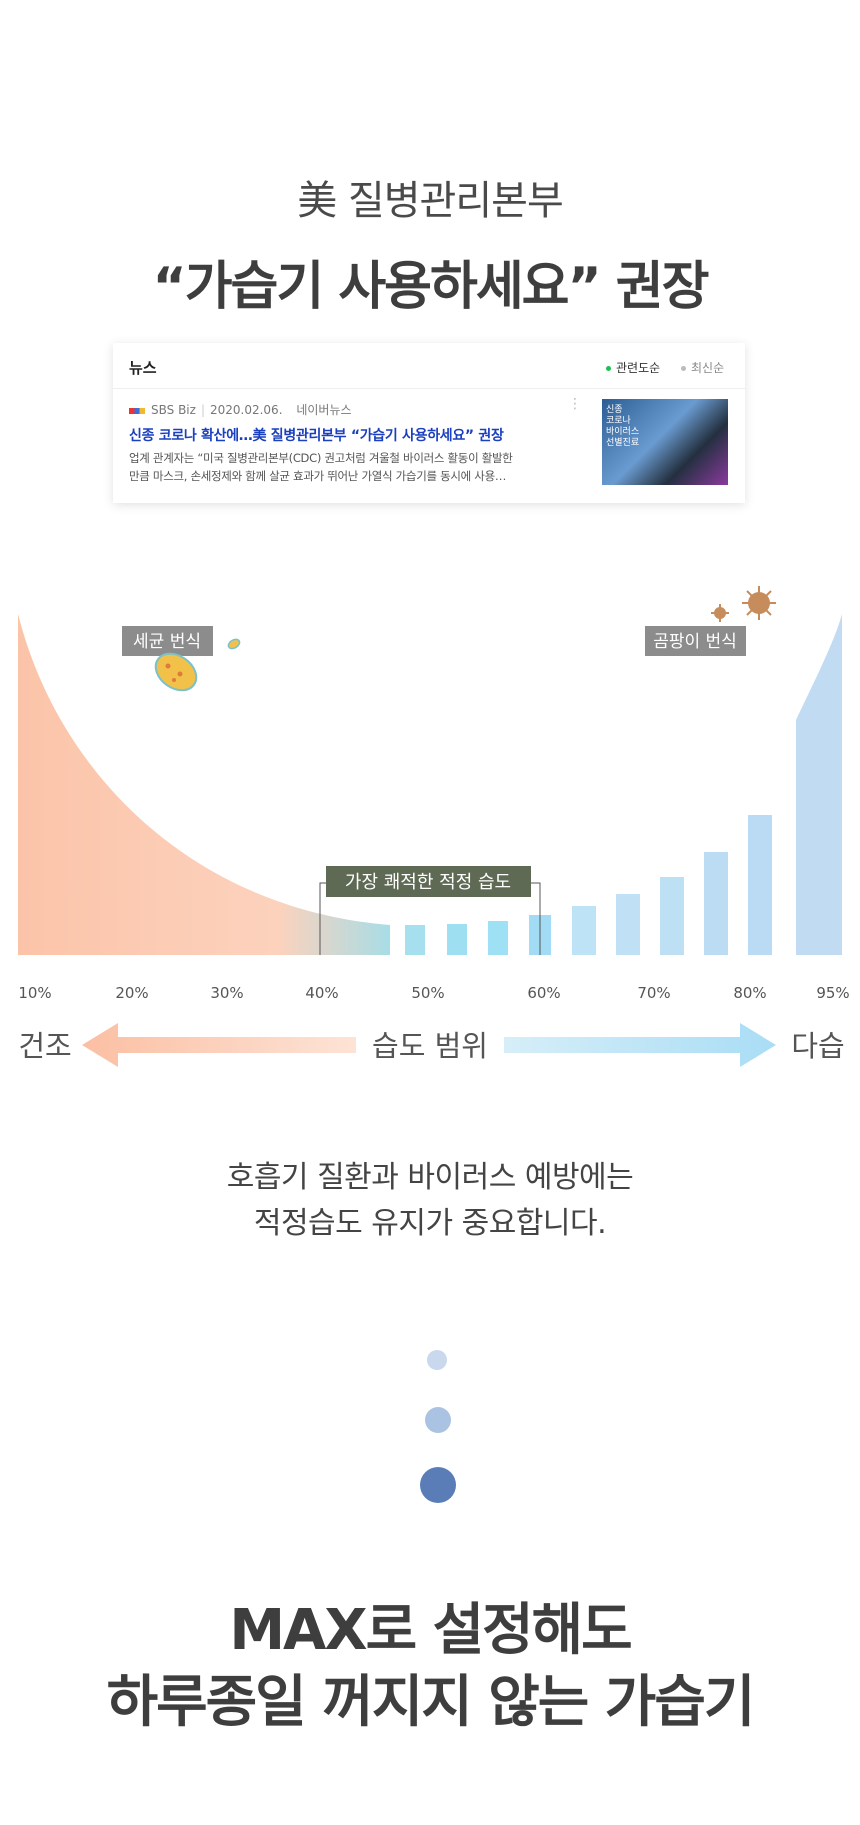 This screenshot has width=860, height=1825. I want to click on news-thumbnail: 신종 코로나 바이러스 선별진료, so click(665, 442).